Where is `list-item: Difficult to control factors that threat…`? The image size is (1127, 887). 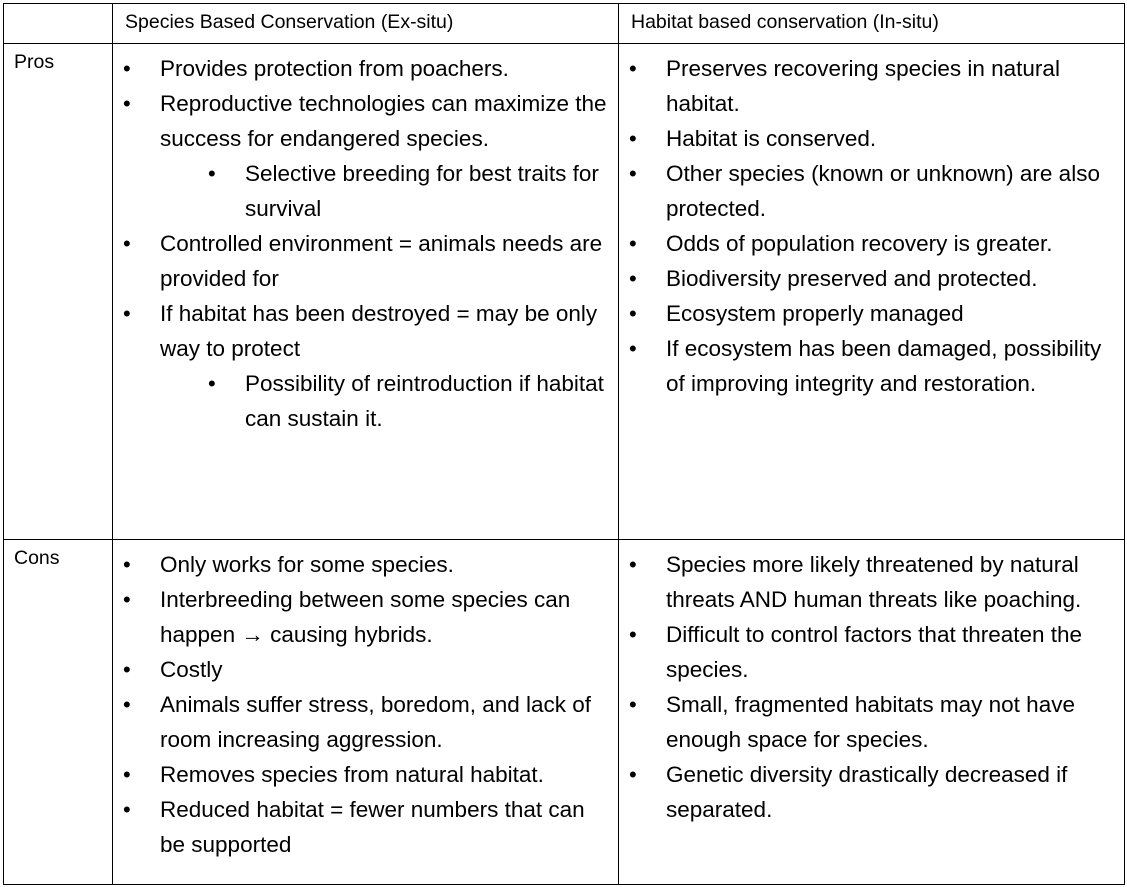
list-item: Difficult to control factors that threat… is located at coordinates (871, 652).